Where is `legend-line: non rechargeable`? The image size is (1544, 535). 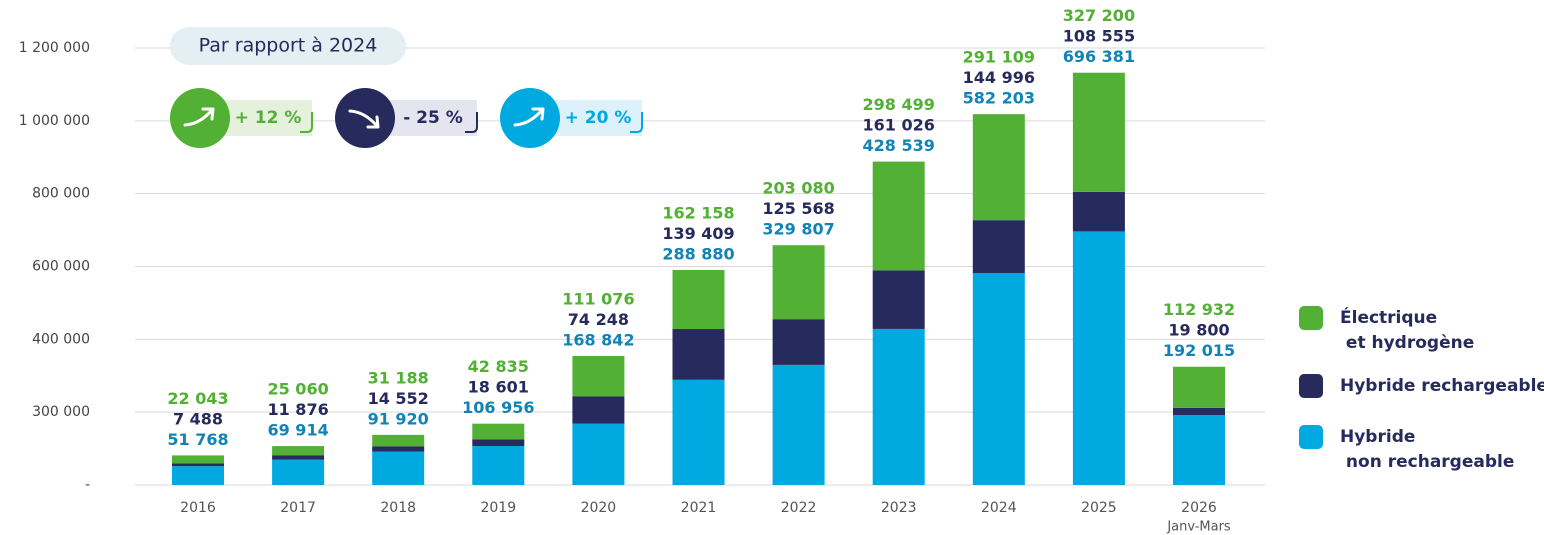
legend-line: non rechargeable is located at coordinates (1427, 462).